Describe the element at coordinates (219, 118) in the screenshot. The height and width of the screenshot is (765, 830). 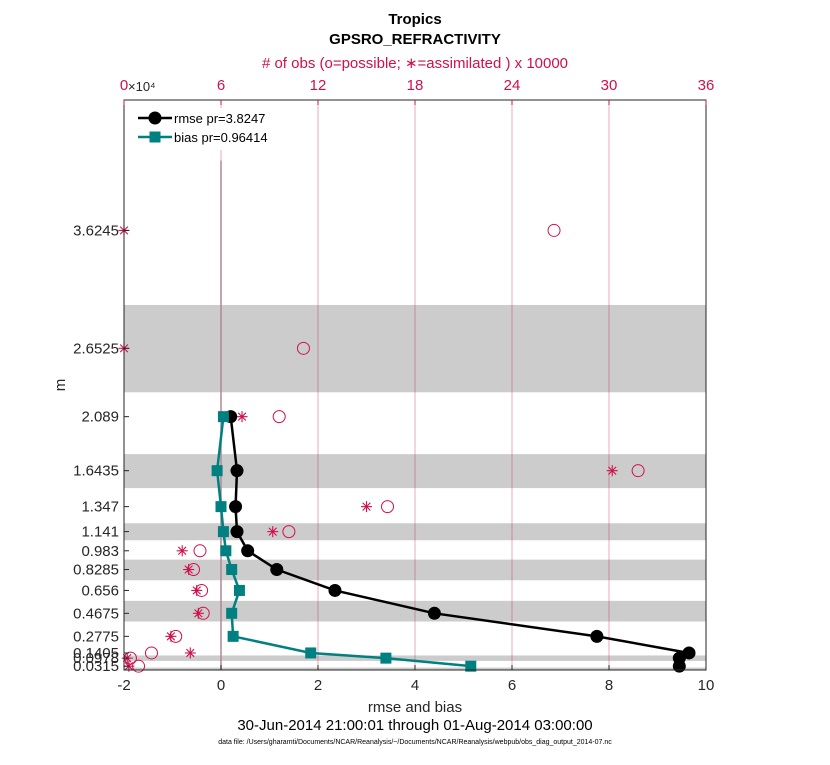
I see `legend-rmse-label: rmse pr=3.8247` at that location.